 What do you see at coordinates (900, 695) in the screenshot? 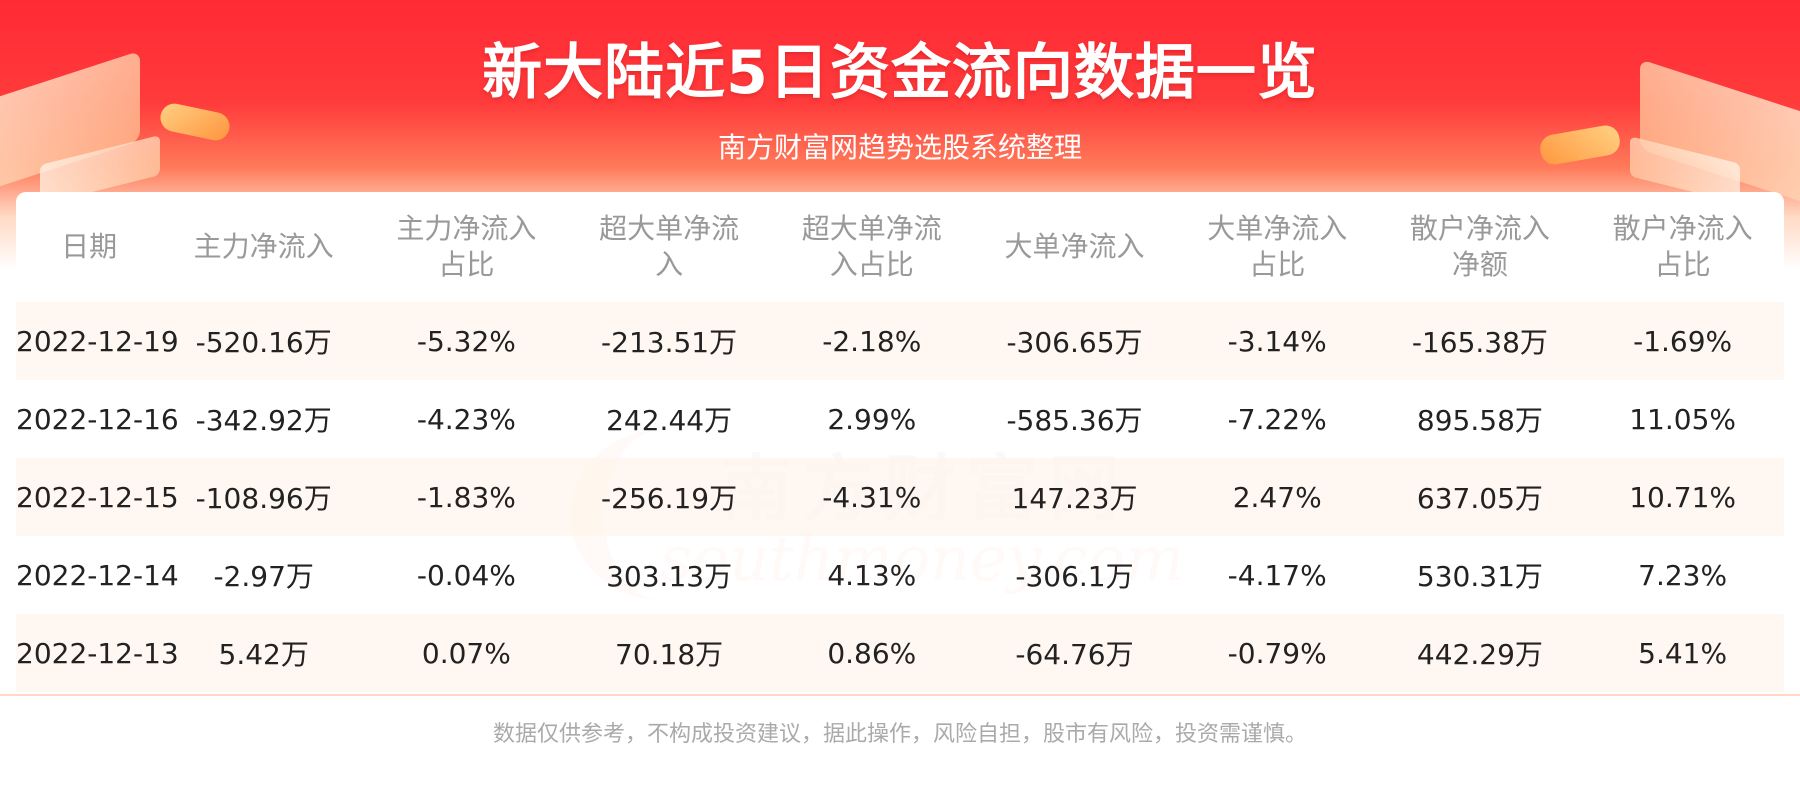
I see `footer-divider` at bounding box center [900, 695].